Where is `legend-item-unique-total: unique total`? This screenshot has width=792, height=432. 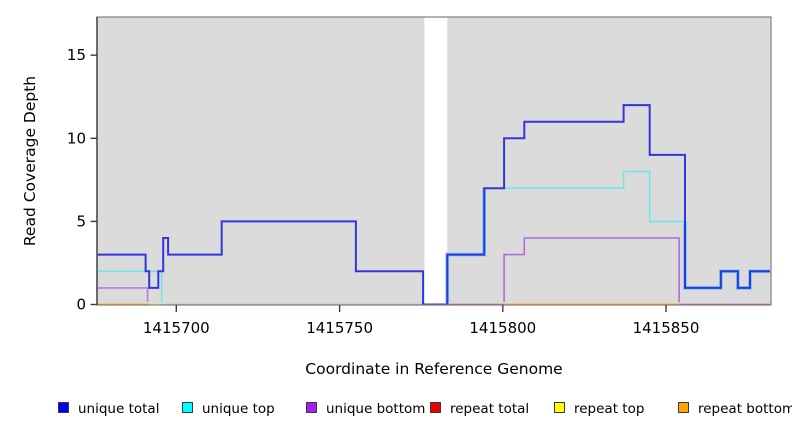 legend-item-unique-total: unique total is located at coordinates (109, 407).